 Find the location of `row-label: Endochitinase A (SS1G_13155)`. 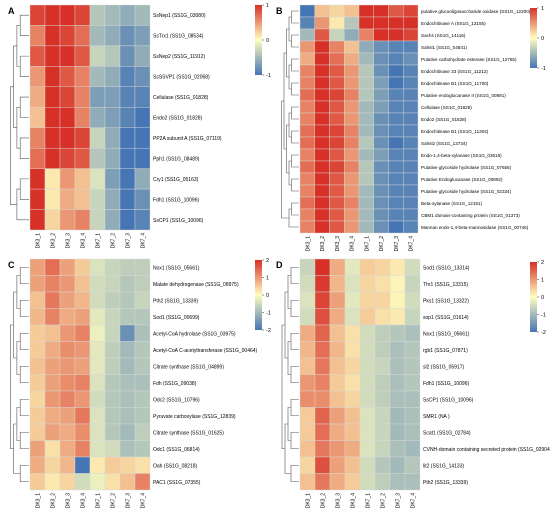

row-label: Endochitinase A (SS1G_13155) is located at coordinates (453, 23).